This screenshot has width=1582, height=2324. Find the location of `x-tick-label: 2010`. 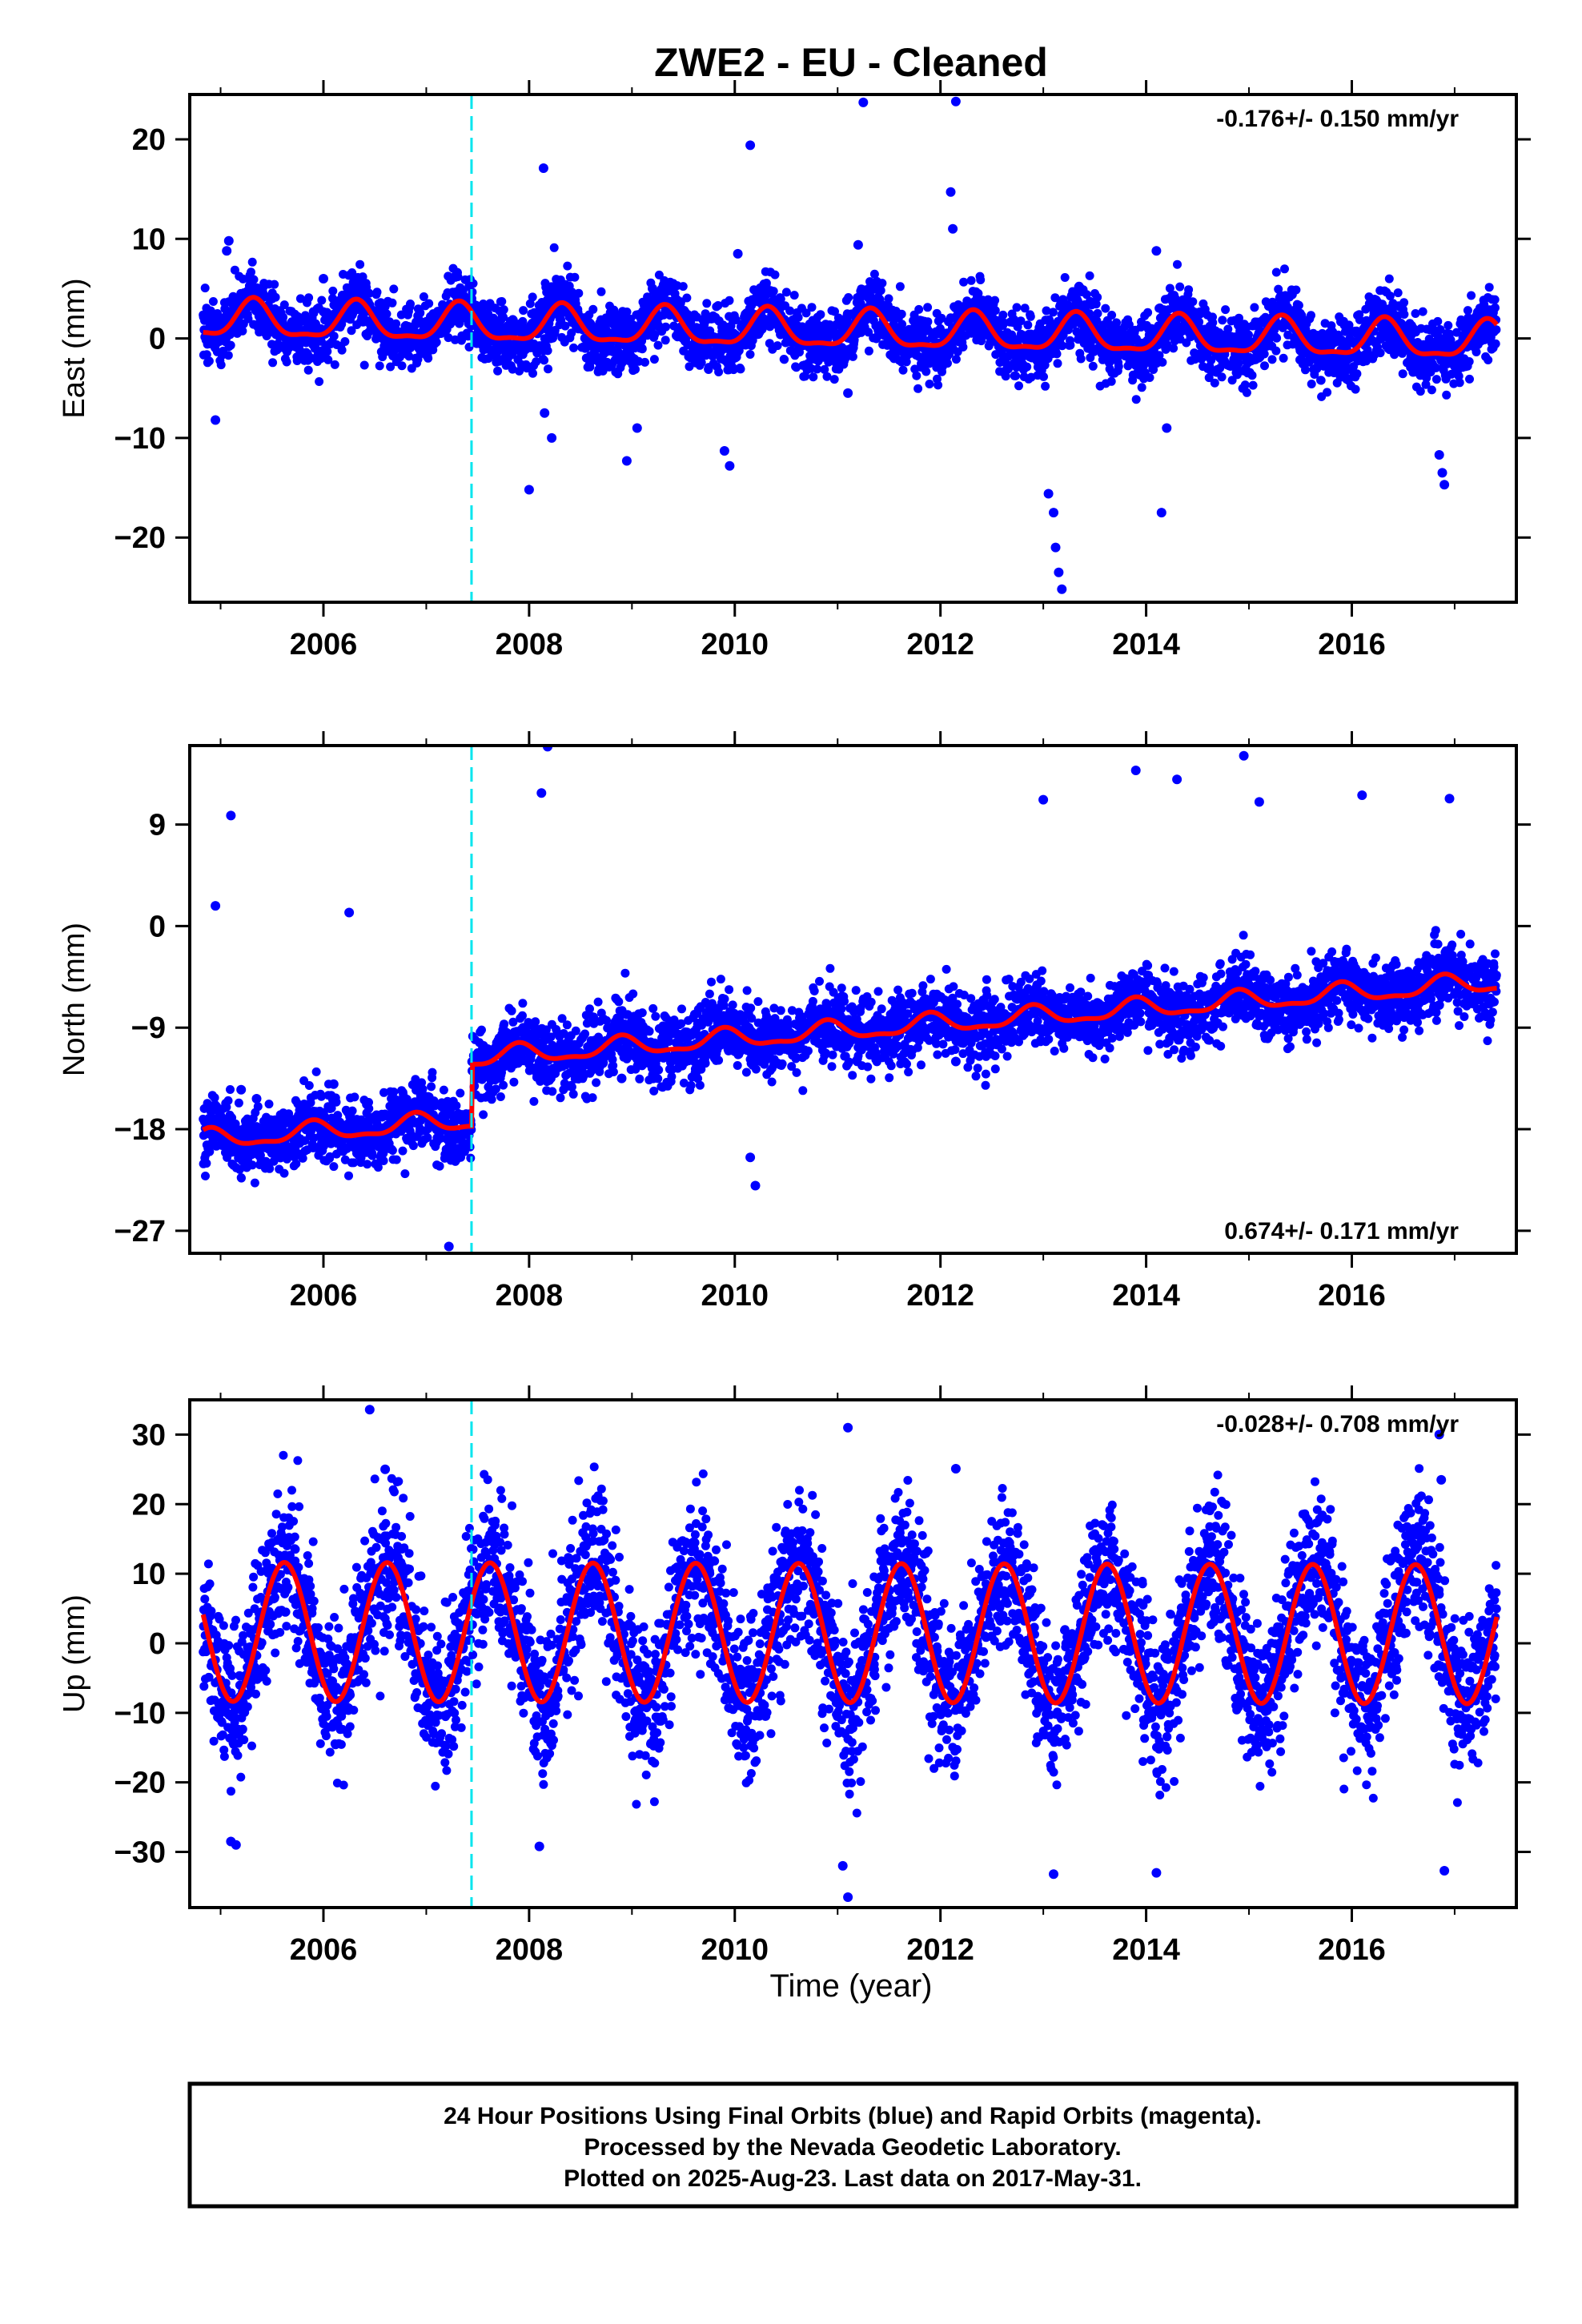

x-tick-label: 2010 is located at coordinates (735, 644).